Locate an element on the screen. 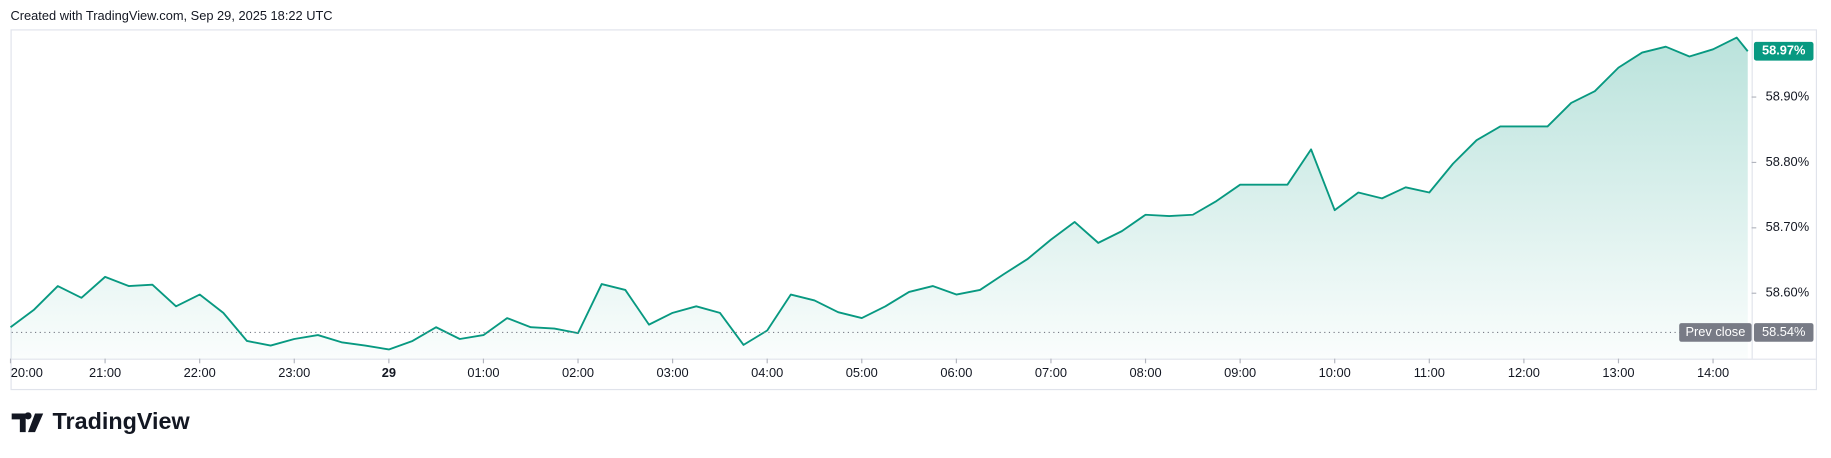 This screenshot has width=1831, height=458. x-tick-label: 09:00 is located at coordinates (1240, 372).